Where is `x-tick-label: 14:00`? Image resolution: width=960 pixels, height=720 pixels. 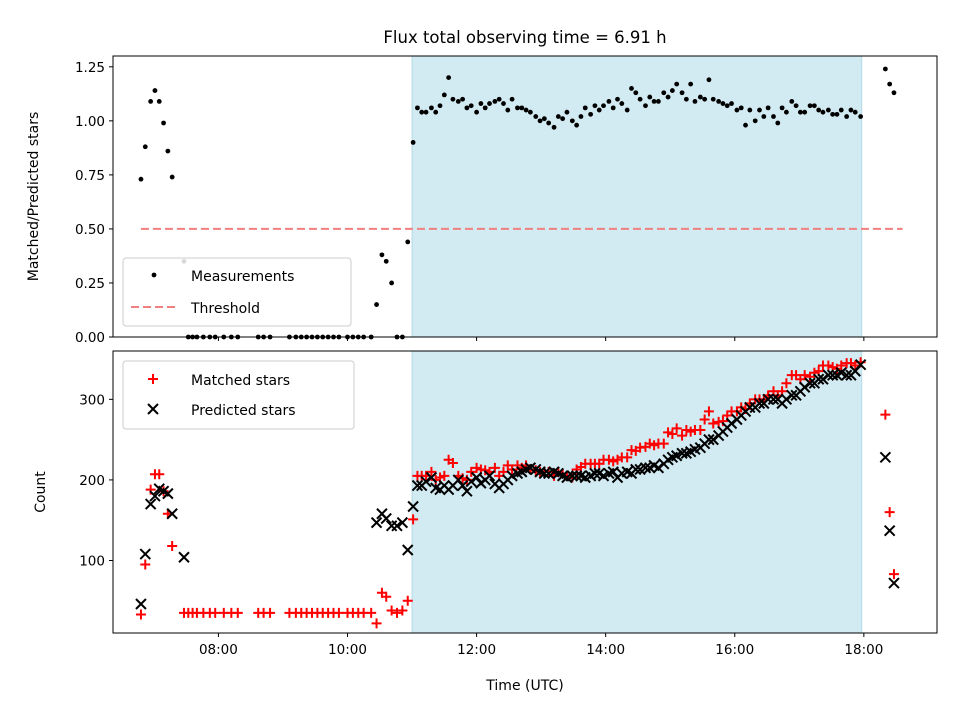 x-tick-label: 14:00 is located at coordinates (605, 650).